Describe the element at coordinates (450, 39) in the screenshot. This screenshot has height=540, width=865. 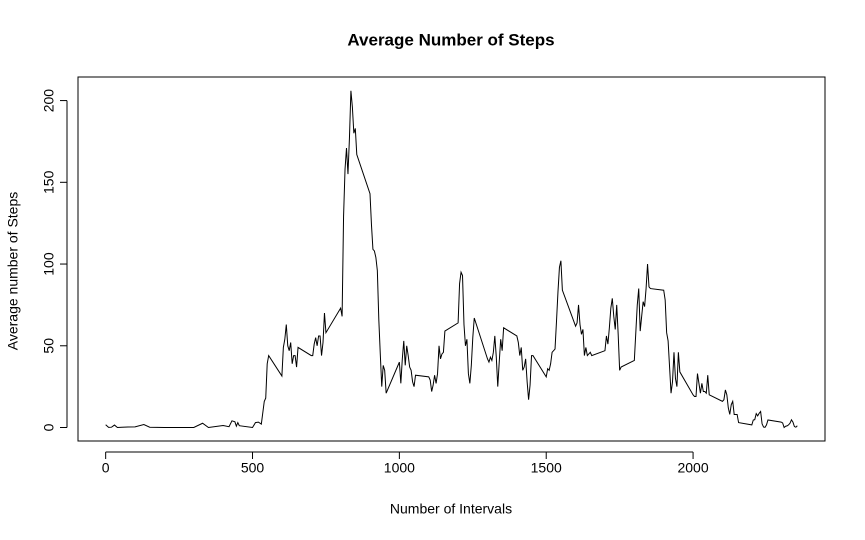
I see `chart-title: Average Number of Steps` at that location.